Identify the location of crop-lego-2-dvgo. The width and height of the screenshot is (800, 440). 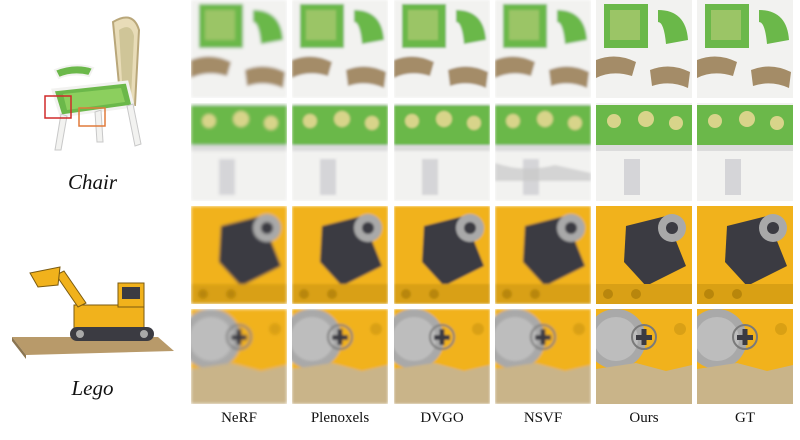
(442, 356).